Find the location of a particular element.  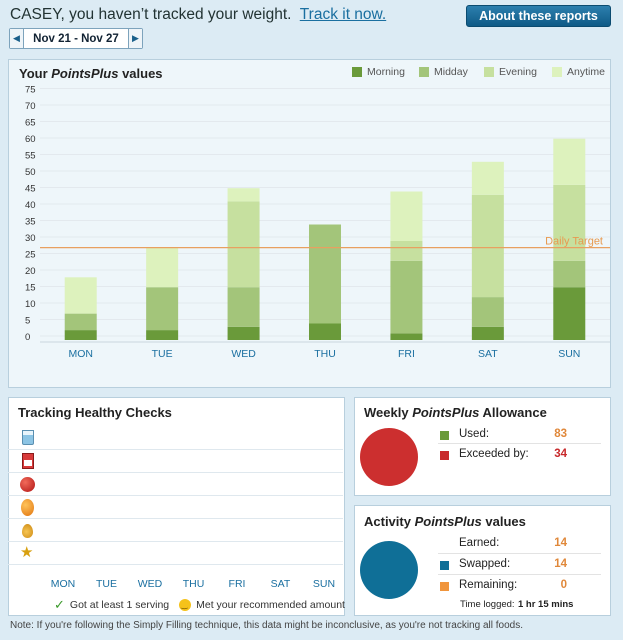

activity-title: Activity PointsPlus values is located at coordinates (445, 521).